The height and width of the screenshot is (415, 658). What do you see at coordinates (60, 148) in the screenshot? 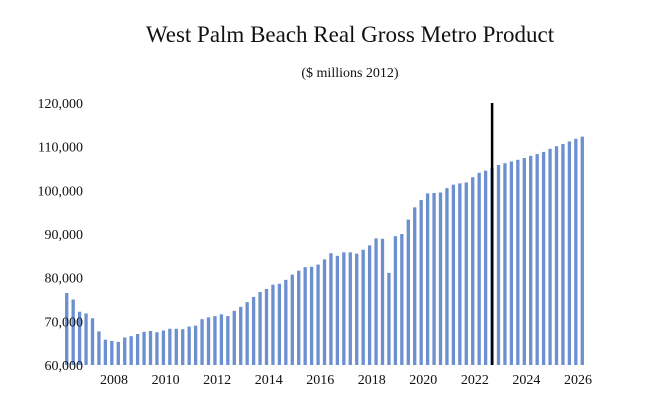
I see `y-tick-label: 110,000` at bounding box center [60, 148].